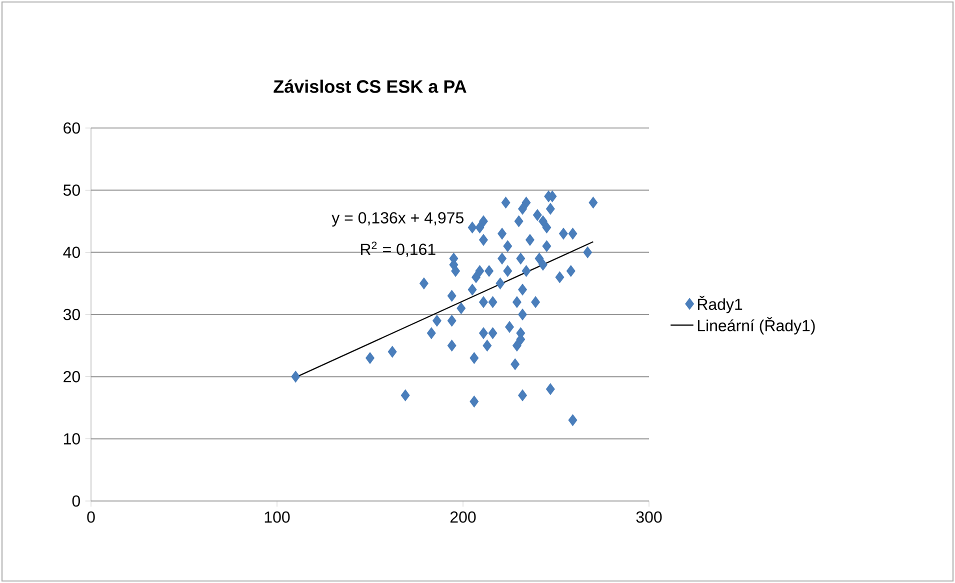  I want to click on y-tick-label: 60, so click(72, 128).